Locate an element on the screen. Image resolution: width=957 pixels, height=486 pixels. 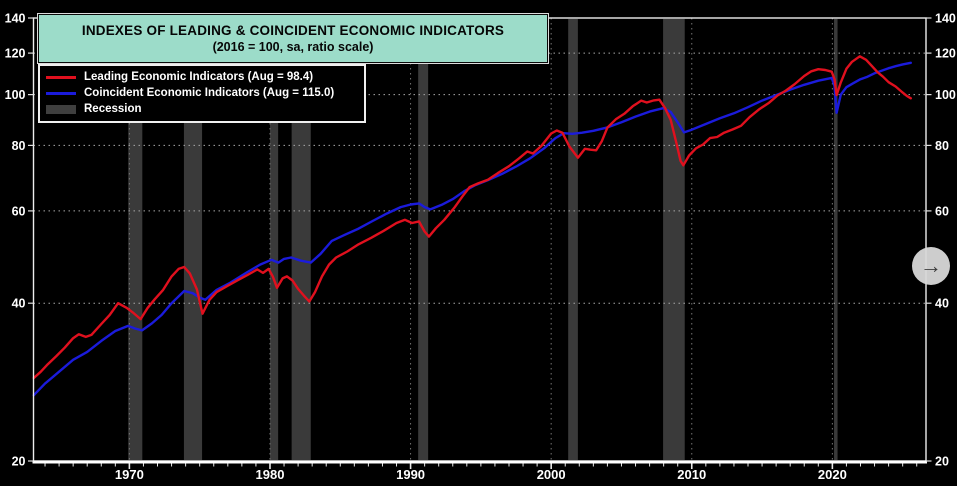
x-axis-label: 2010 is located at coordinates (691, 474).